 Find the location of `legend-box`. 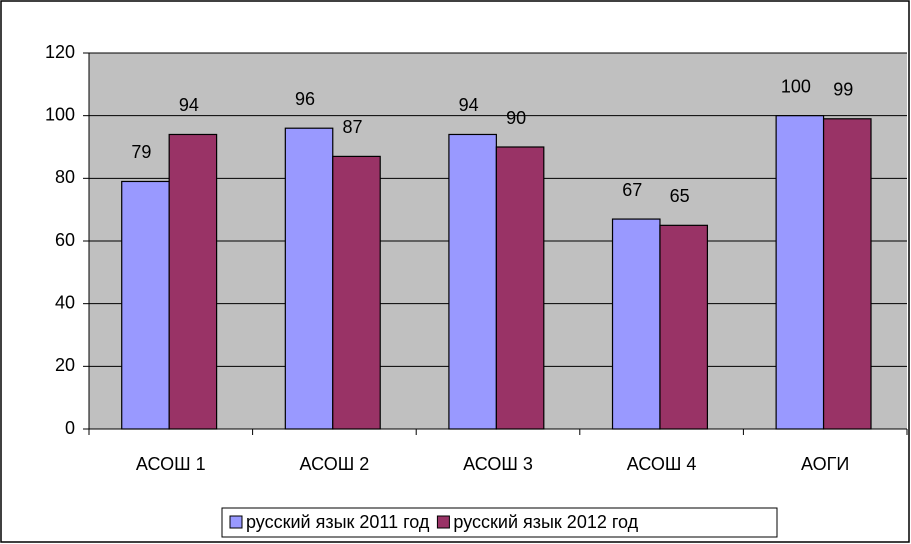

legend-box is located at coordinates (499, 522).